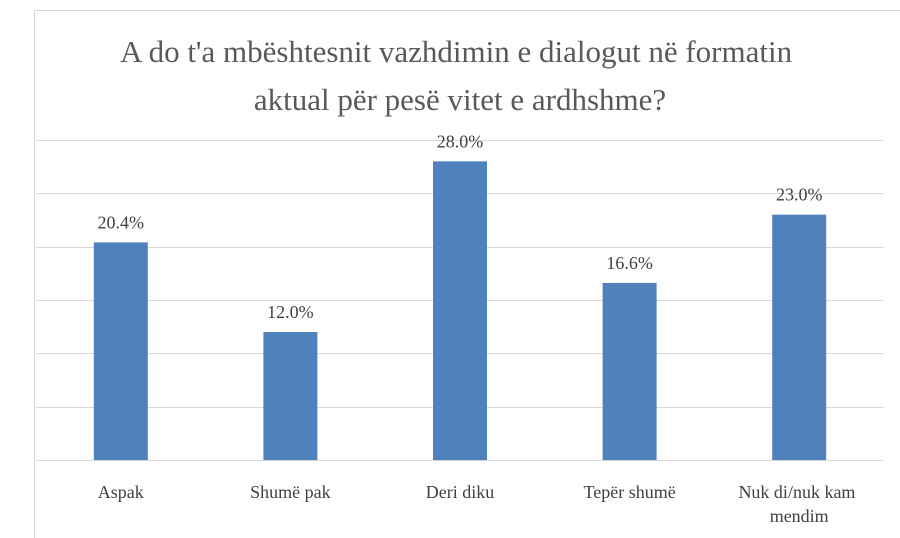 This screenshot has width=900, height=538. I want to click on data-label: 16.6%, so click(629, 263).